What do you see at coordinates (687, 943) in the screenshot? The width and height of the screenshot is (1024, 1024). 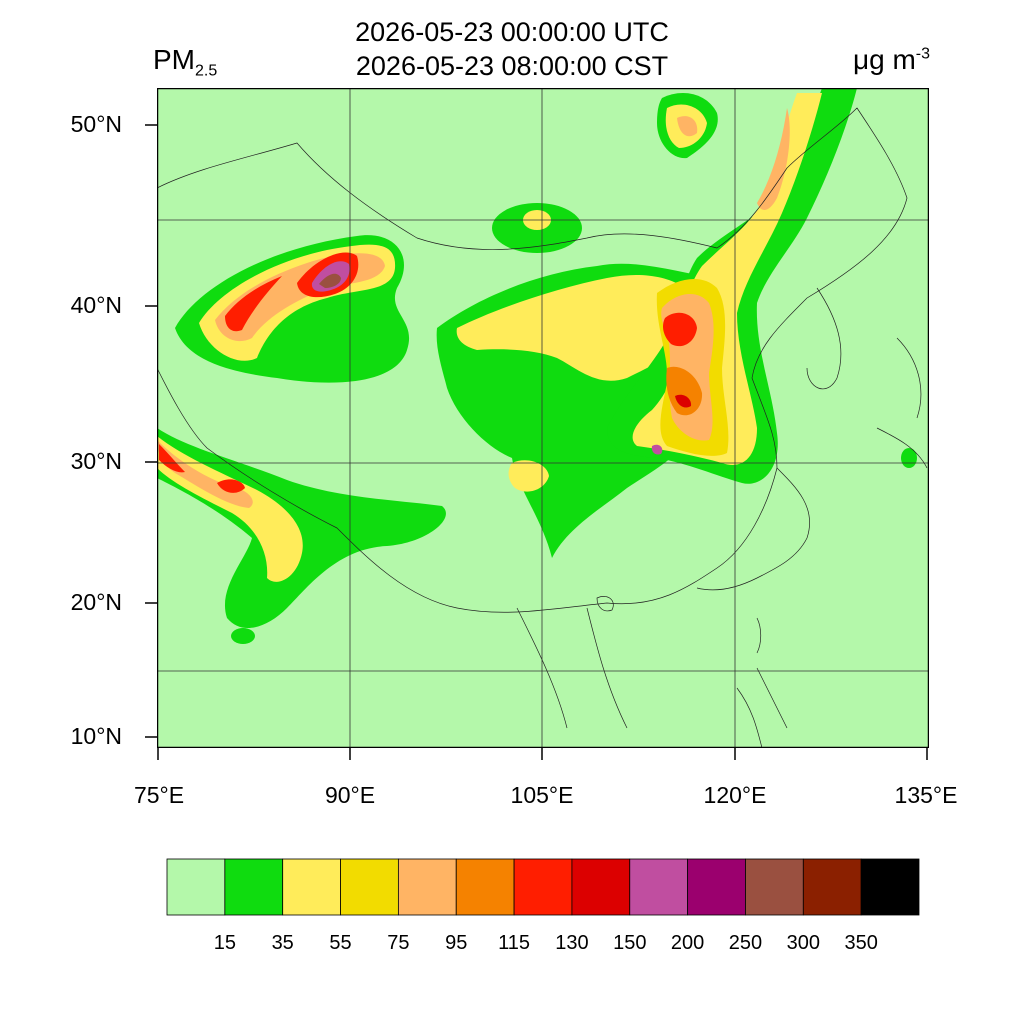 I see `colorbar-label: 200` at bounding box center [687, 943].